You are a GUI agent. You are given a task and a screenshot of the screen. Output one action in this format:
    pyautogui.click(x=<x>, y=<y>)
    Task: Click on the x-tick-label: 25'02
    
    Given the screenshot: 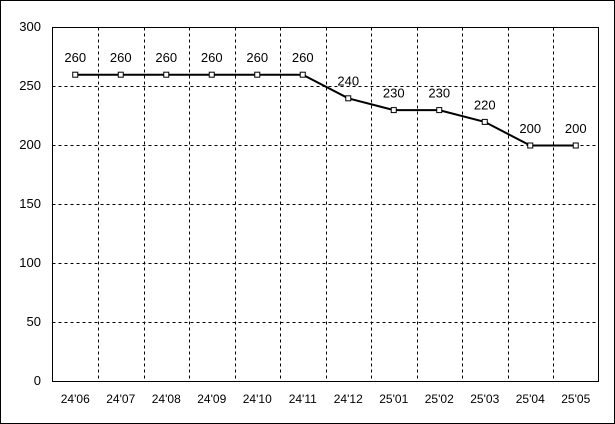 What is the action you would take?
    pyautogui.click(x=439, y=399)
    